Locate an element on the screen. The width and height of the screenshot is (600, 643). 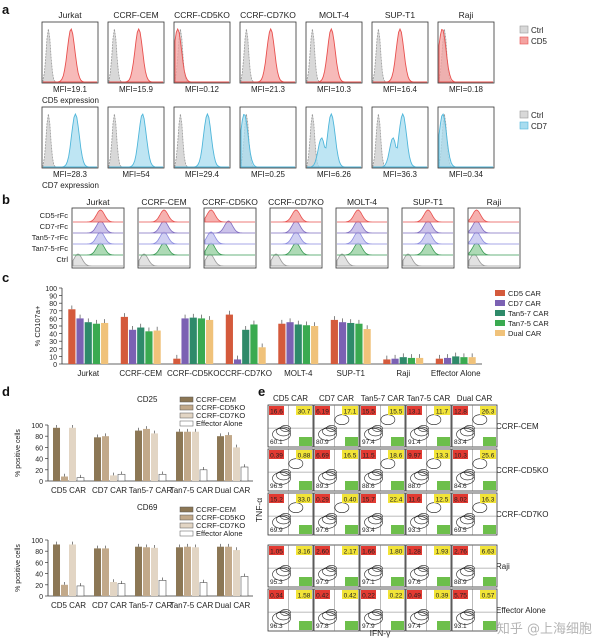
mfi-label: MFI=19.1 is located at coordinates (70, 89).